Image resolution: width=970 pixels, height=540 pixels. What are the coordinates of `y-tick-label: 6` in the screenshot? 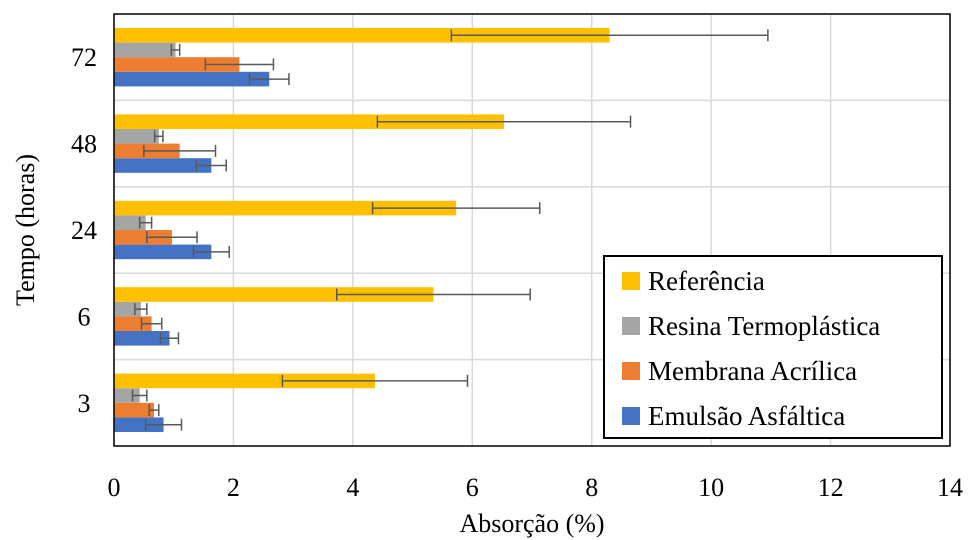 It's located at (84, 316).